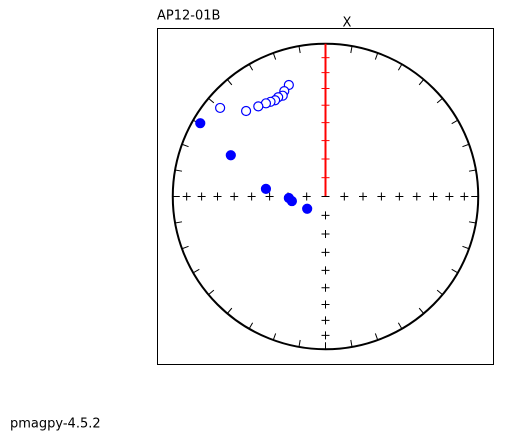 The height and width of the screenshot is (446, 519). Describe the element at coordinates (188, 16) in the screenshot. I see `chart-title: AP12-01B` at that location.